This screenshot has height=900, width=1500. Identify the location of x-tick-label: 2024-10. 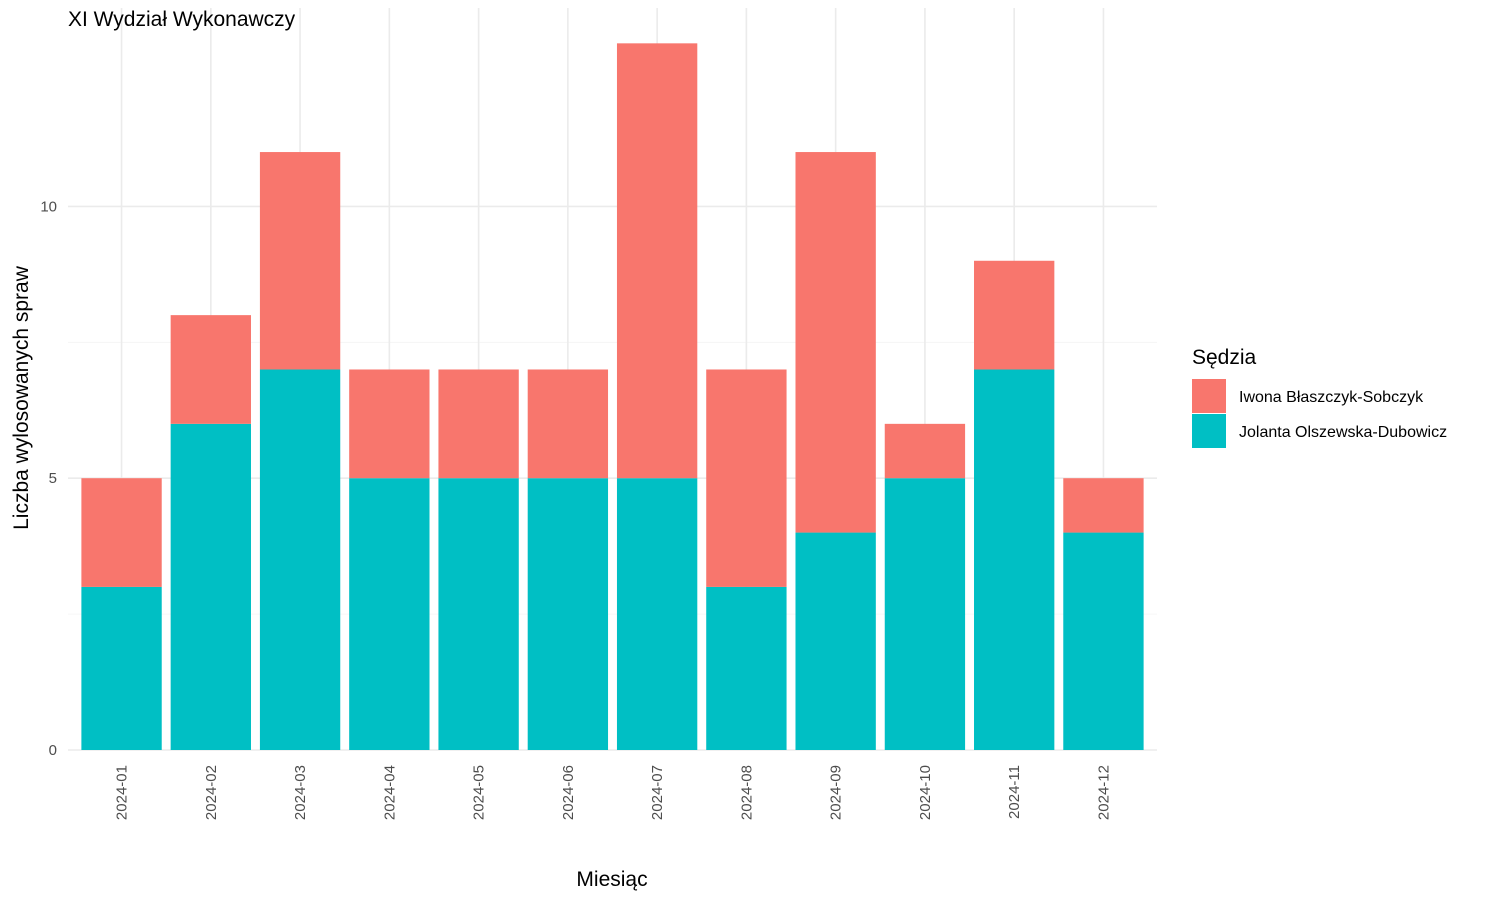
(925, 792).